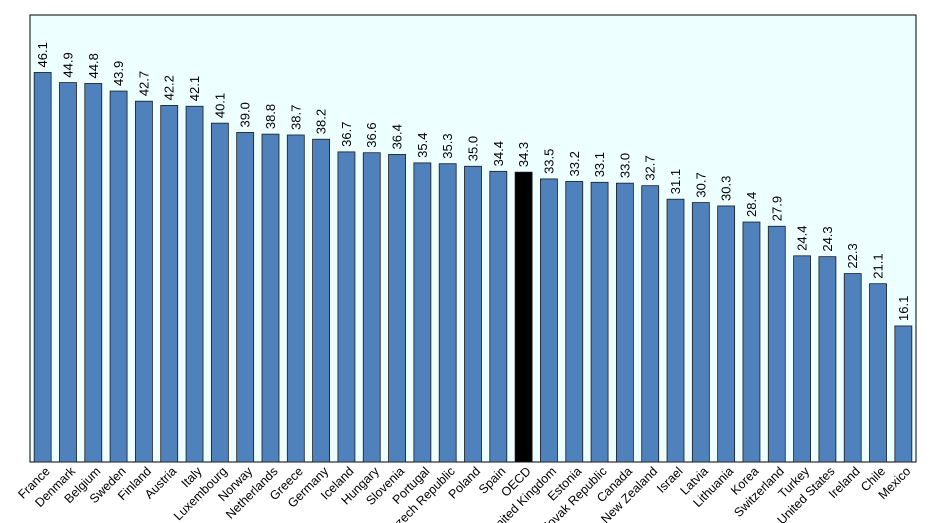  I want to click on value-label-norway: 39.0, so click(245, 114).